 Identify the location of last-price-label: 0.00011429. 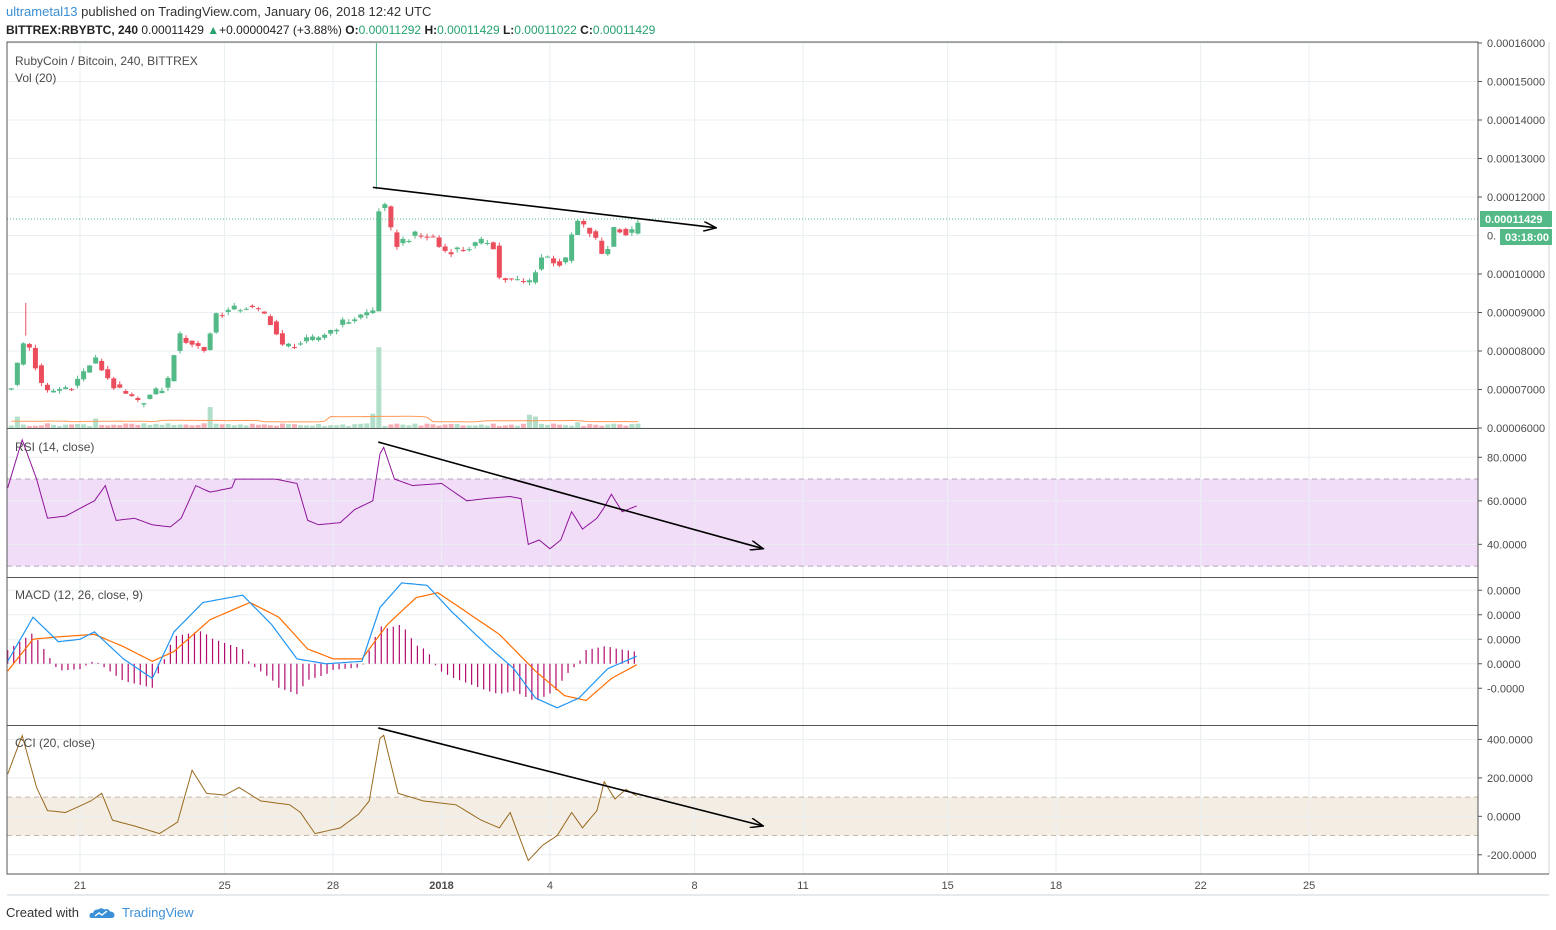
(1514, 220).